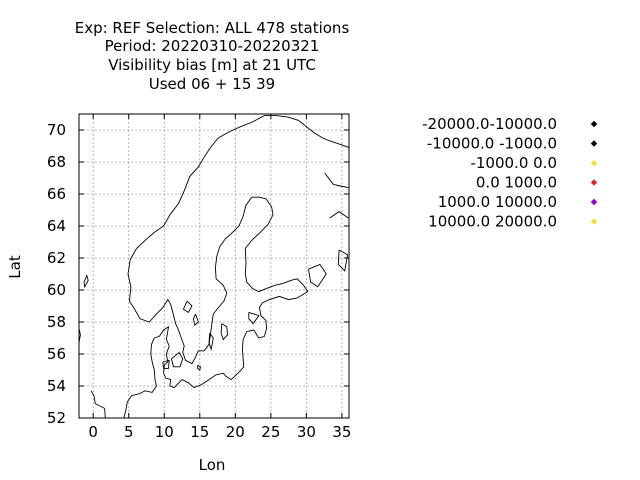 This screenshot has width=640, height=480. What do you see at coordinates (212, 28) in the screenshot?
I see `title-line-1: Exp: REF Selection: ALL 478 stations` at bounding box center [212, 28].